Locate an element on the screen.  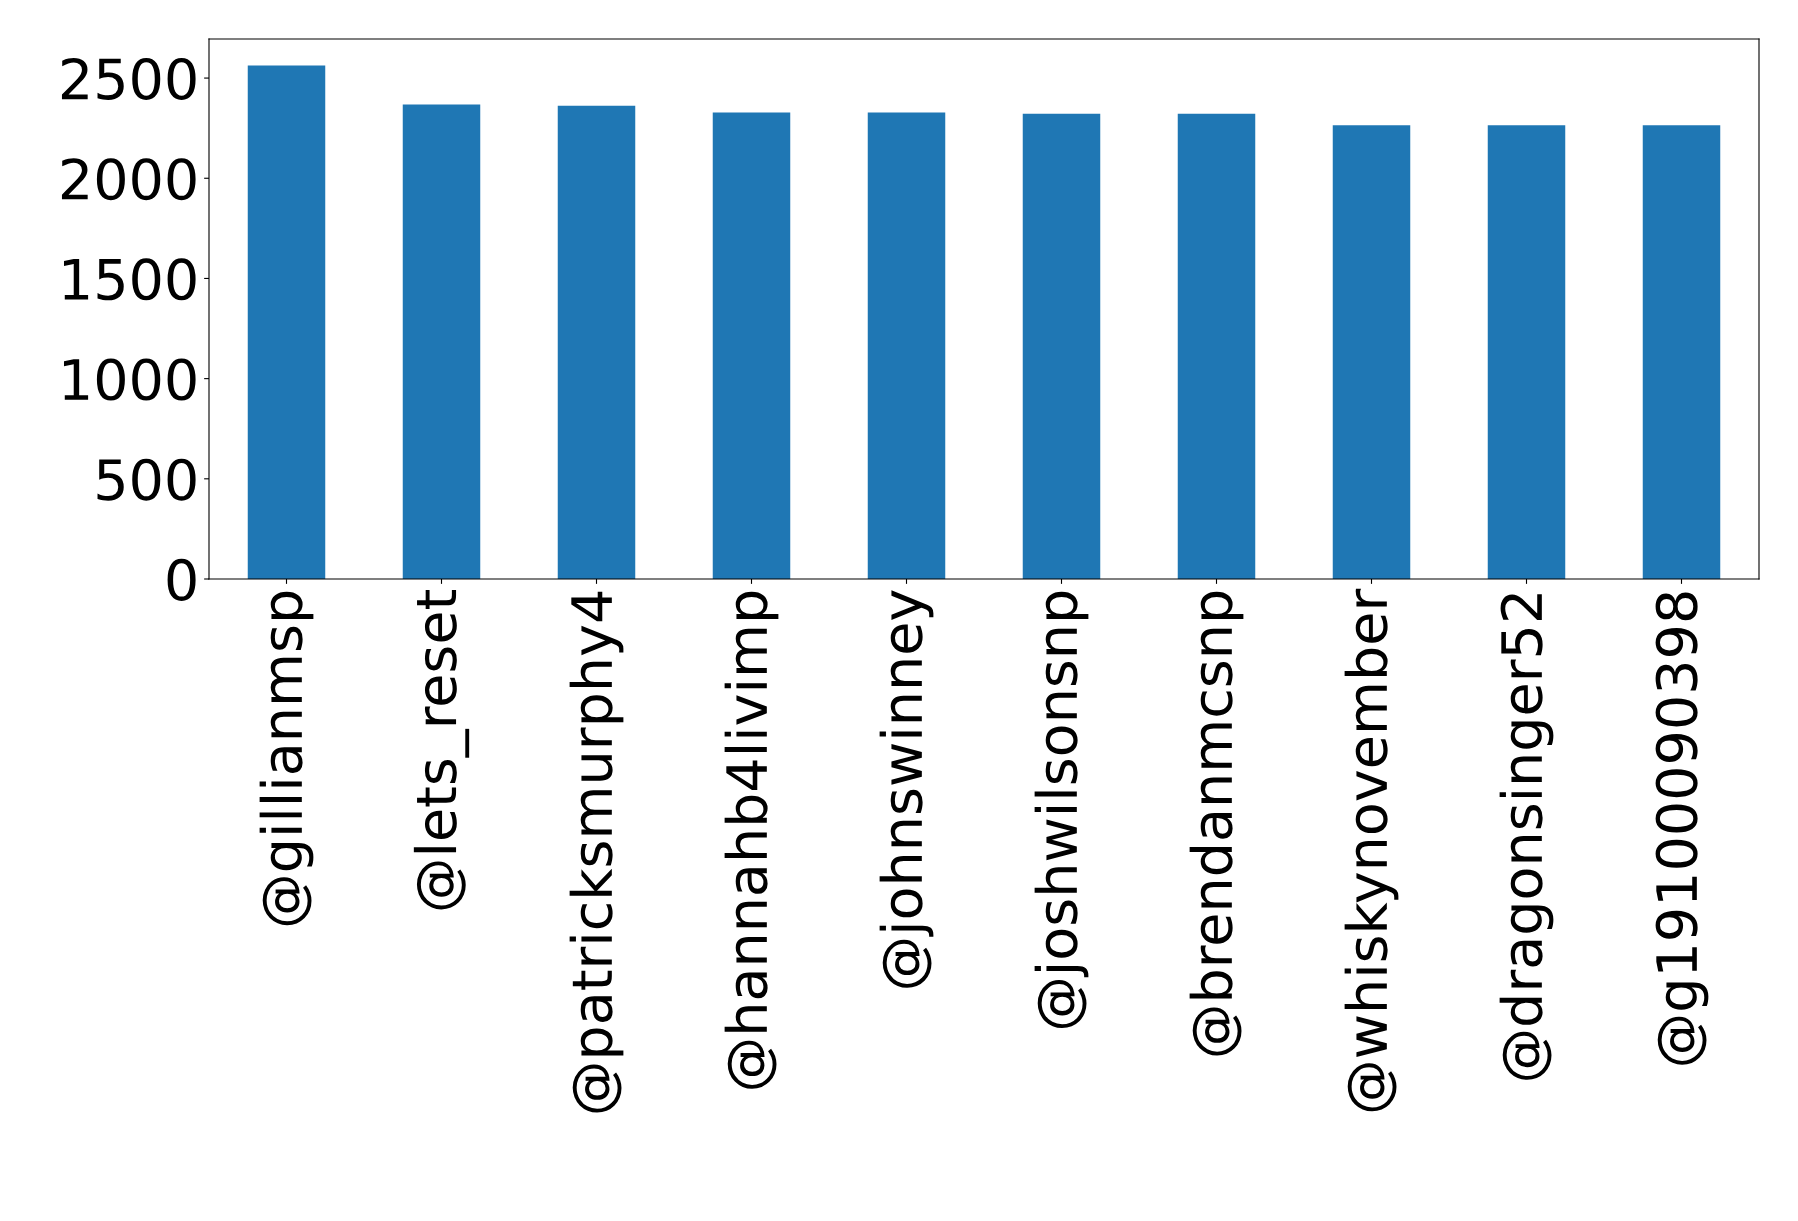
x-tick-label: @whiskynovember is located at coordinates (1371, 850).